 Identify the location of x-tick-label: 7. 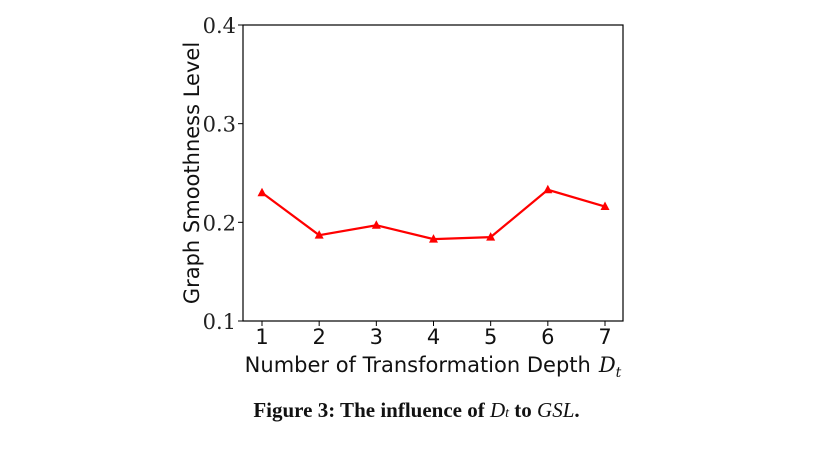
(604, 337).